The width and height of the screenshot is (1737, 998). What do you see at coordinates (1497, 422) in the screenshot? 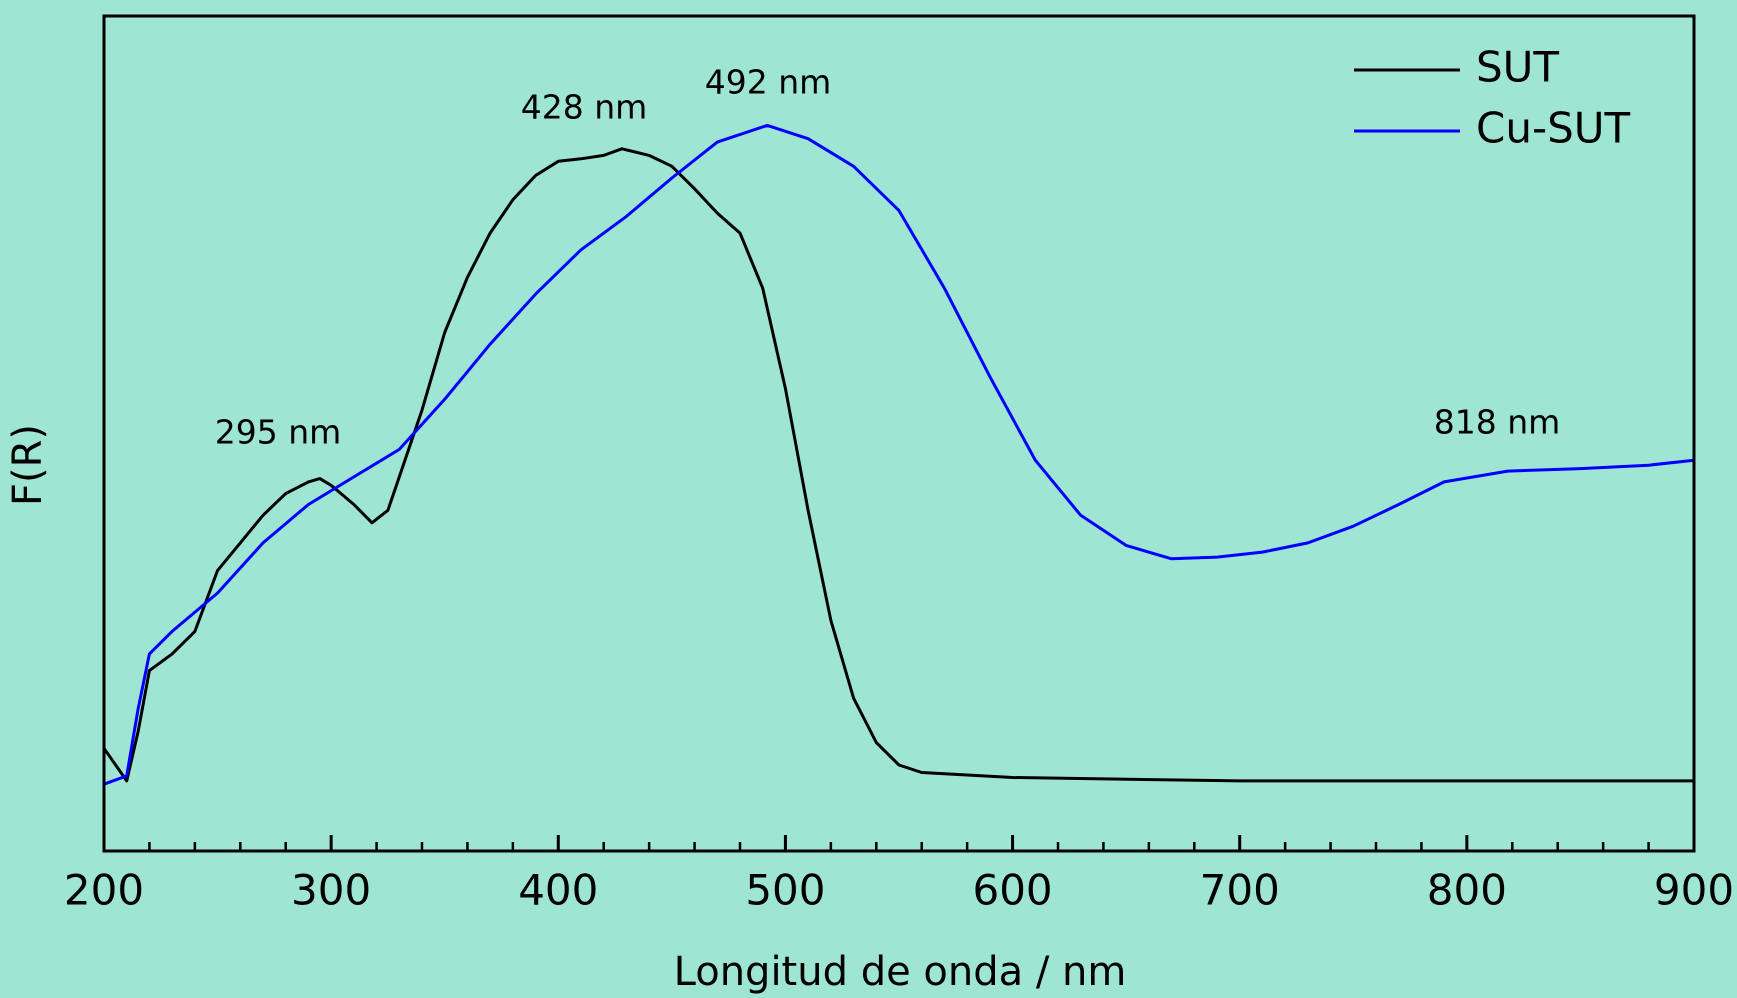
I see `annotation: 818 nm` at bounding box center [1497, 422].